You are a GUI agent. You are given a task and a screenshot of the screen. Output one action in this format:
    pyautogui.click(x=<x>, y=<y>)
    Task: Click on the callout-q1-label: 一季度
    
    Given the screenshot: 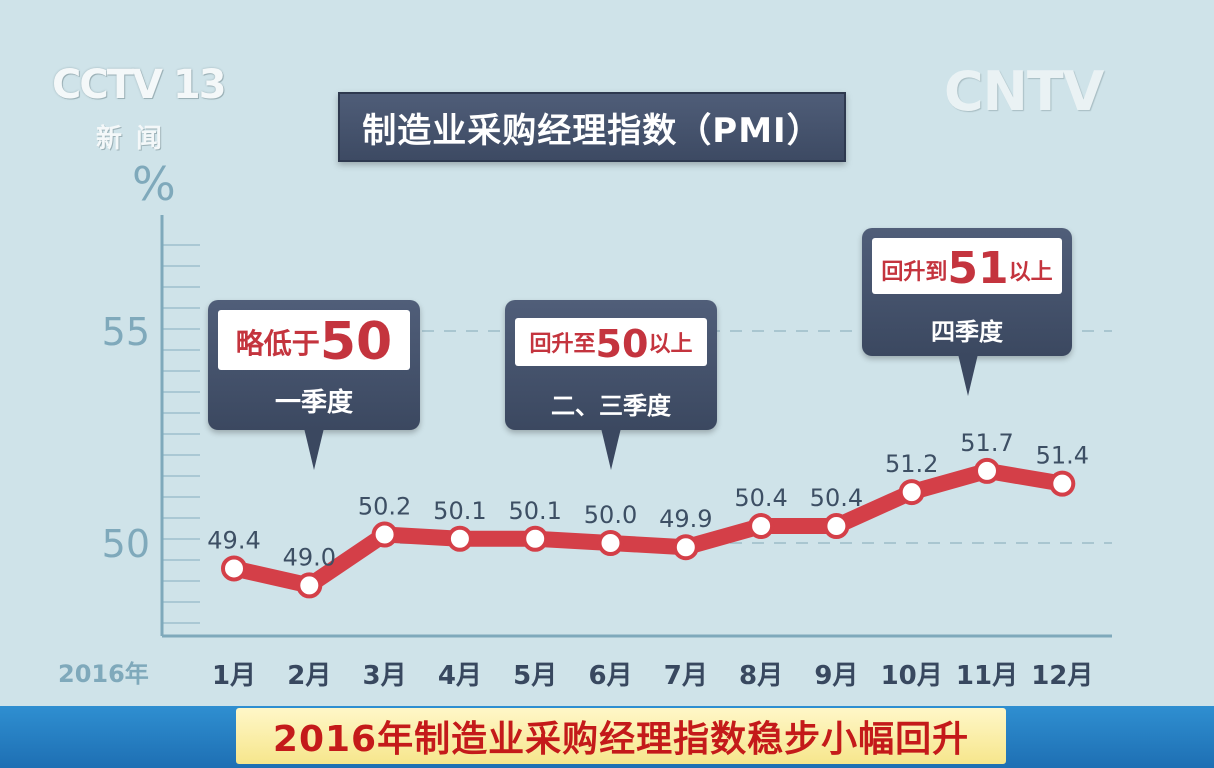 What is the action you would take?
    pyautogui.click(x=313, y=403)
    